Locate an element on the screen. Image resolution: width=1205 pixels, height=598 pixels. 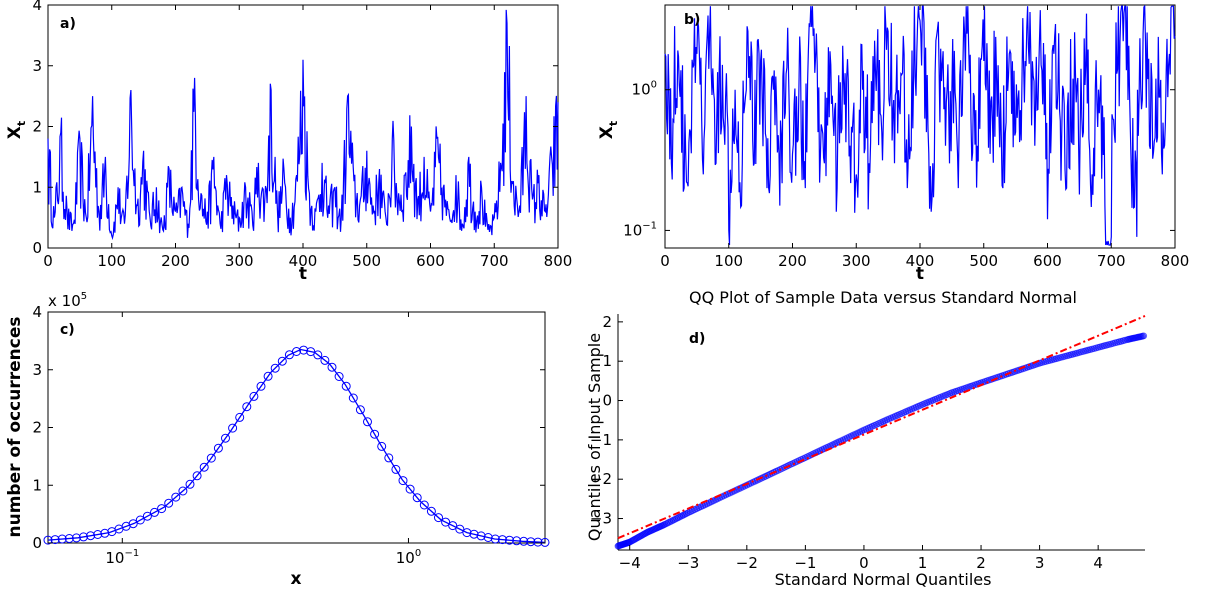
panel-b-xtick-label: 700 is located at coordinates (1111, 261).